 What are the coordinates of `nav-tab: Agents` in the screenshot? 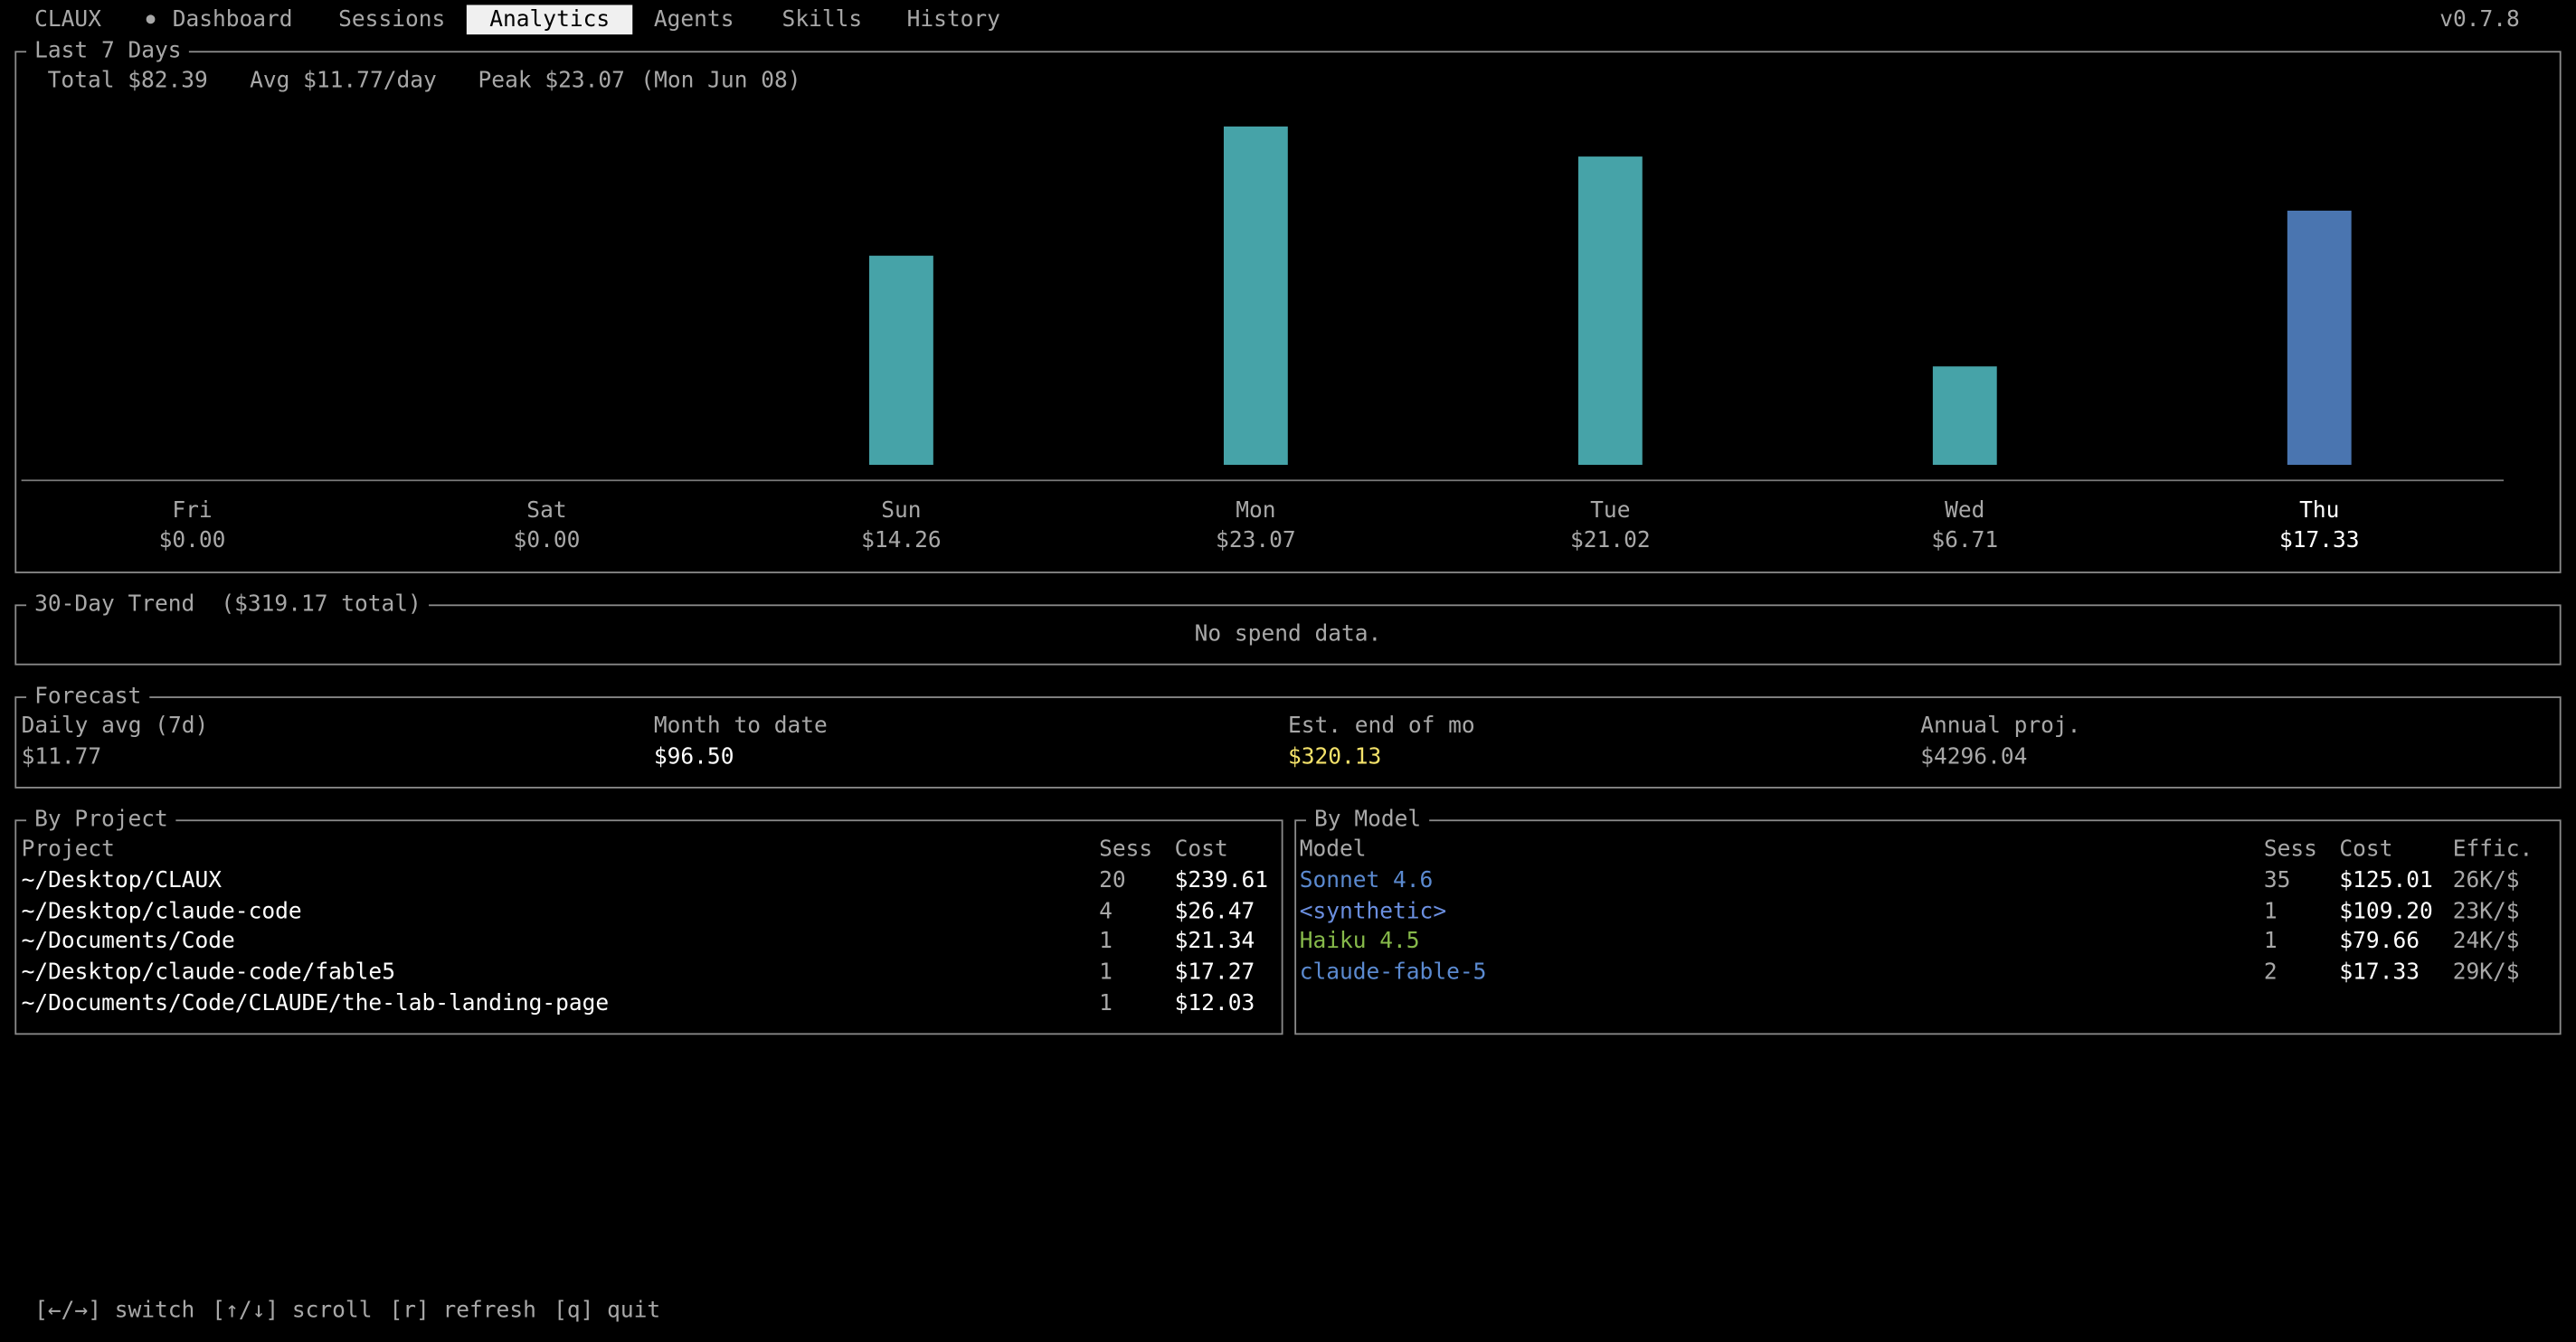 It's located at (694, 20).